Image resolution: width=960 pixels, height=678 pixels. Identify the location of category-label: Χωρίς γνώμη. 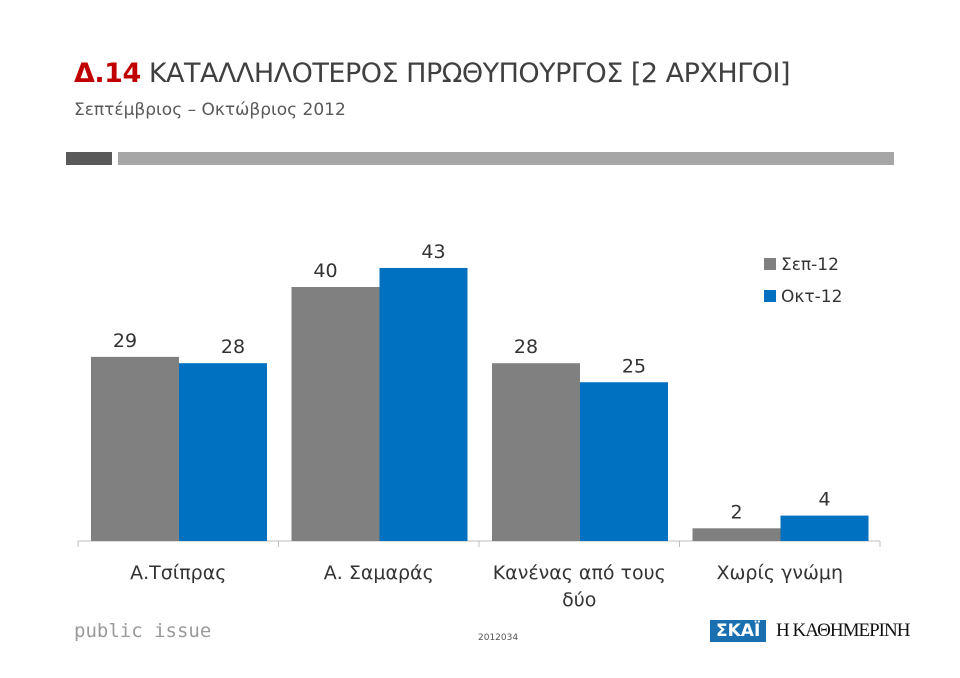
(779, 573).